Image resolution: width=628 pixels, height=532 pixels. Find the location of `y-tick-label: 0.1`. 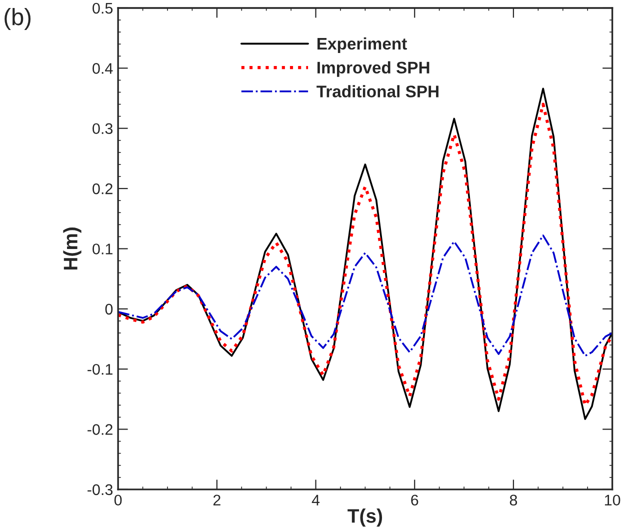

y-tick-label: 0.1 is located at coordinates (102, 249).